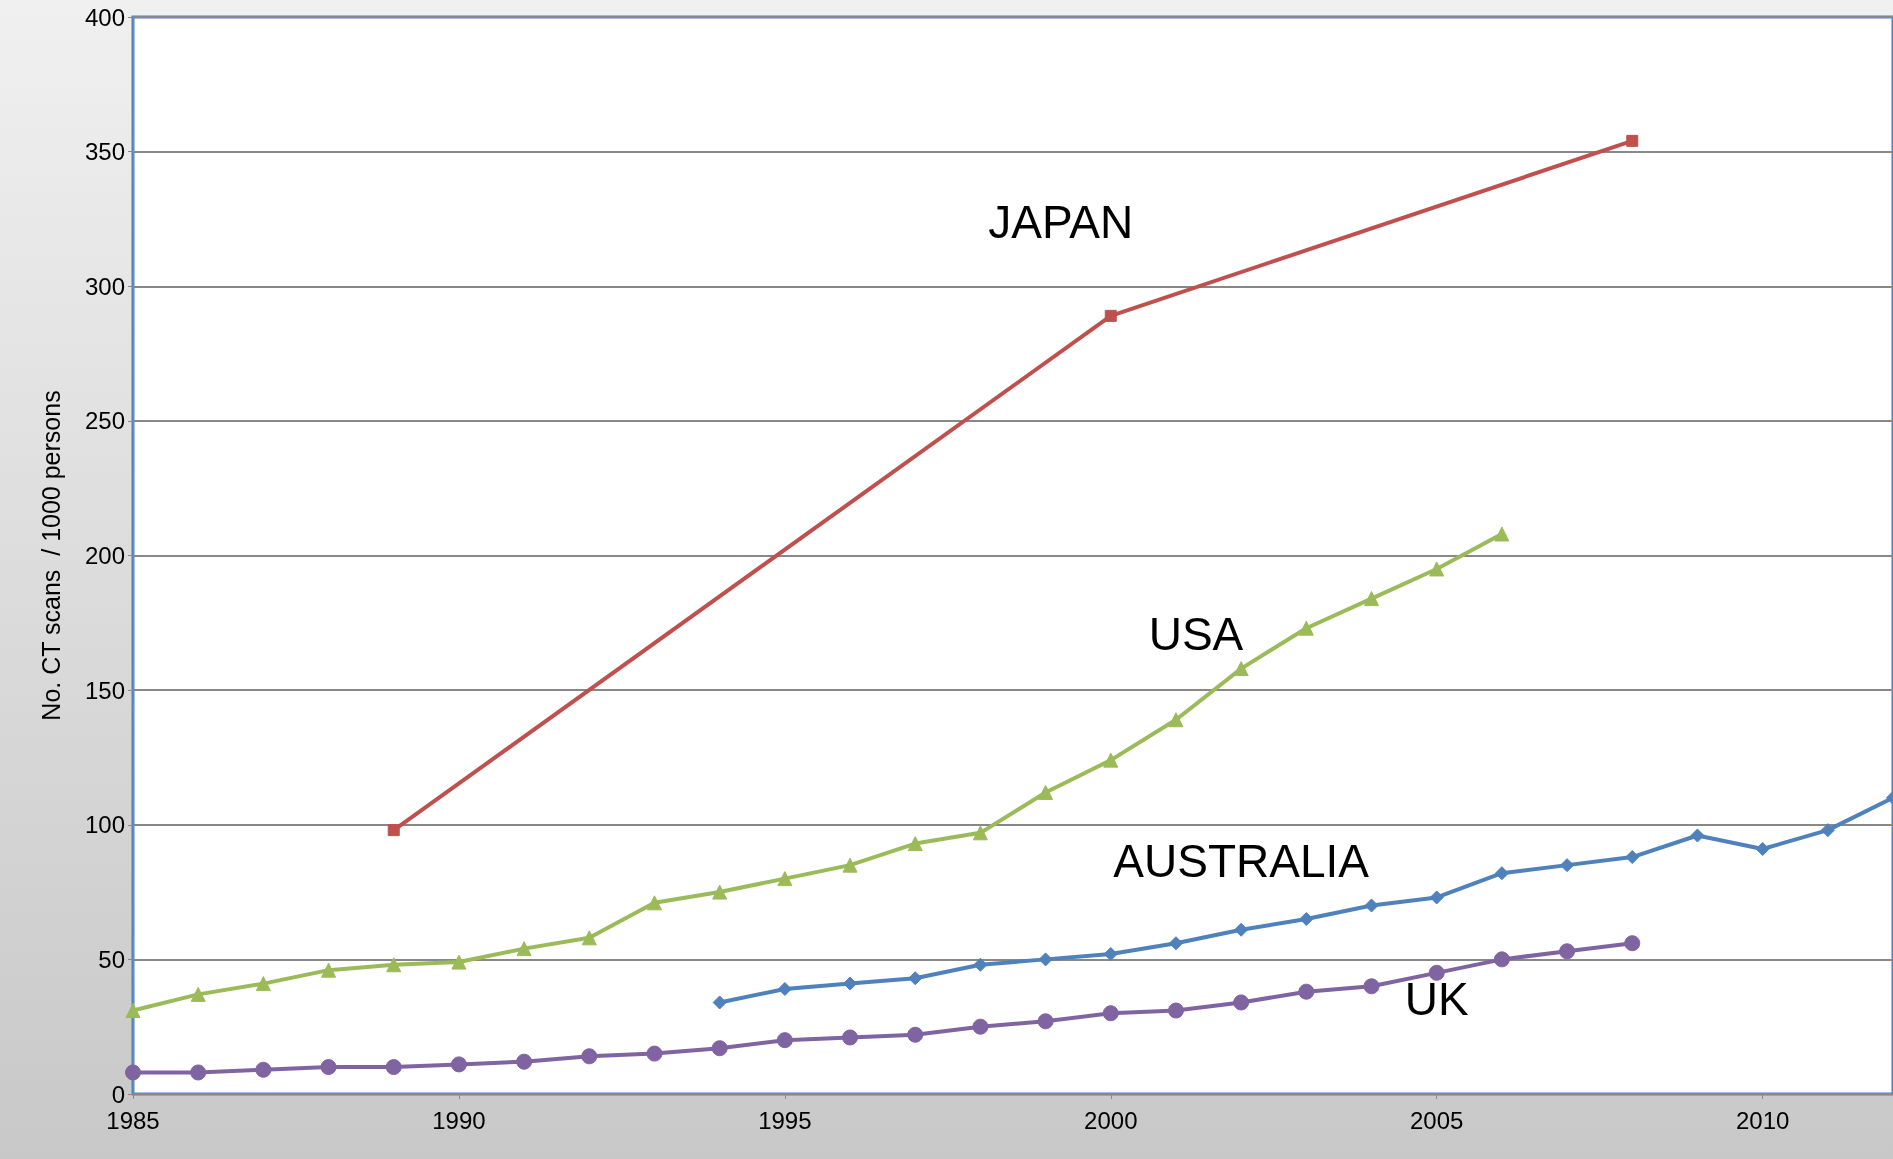 The width and height of the screenshot is (1893, 1159). I want to click on y-tick-label: 100, so click(104, 825).